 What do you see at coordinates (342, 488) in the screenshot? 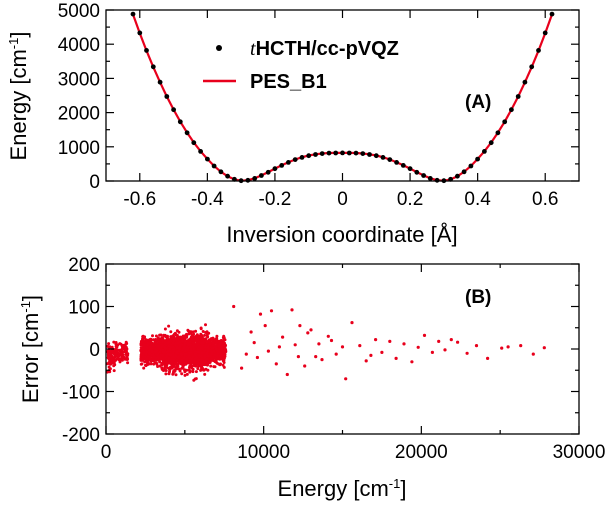
I see `panel-b-x-axis-title: Energy [cm-1]` at bounding box center [342, 488].